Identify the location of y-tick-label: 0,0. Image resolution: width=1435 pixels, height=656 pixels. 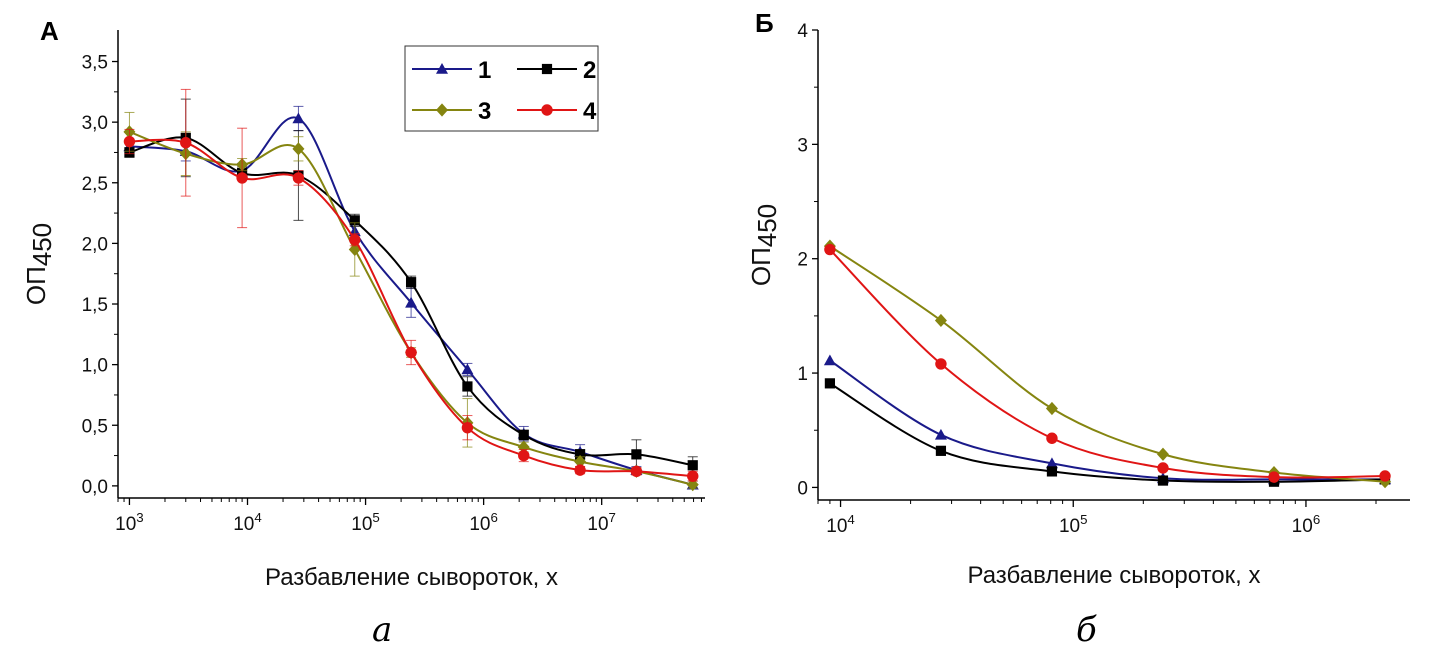
(95, 487).